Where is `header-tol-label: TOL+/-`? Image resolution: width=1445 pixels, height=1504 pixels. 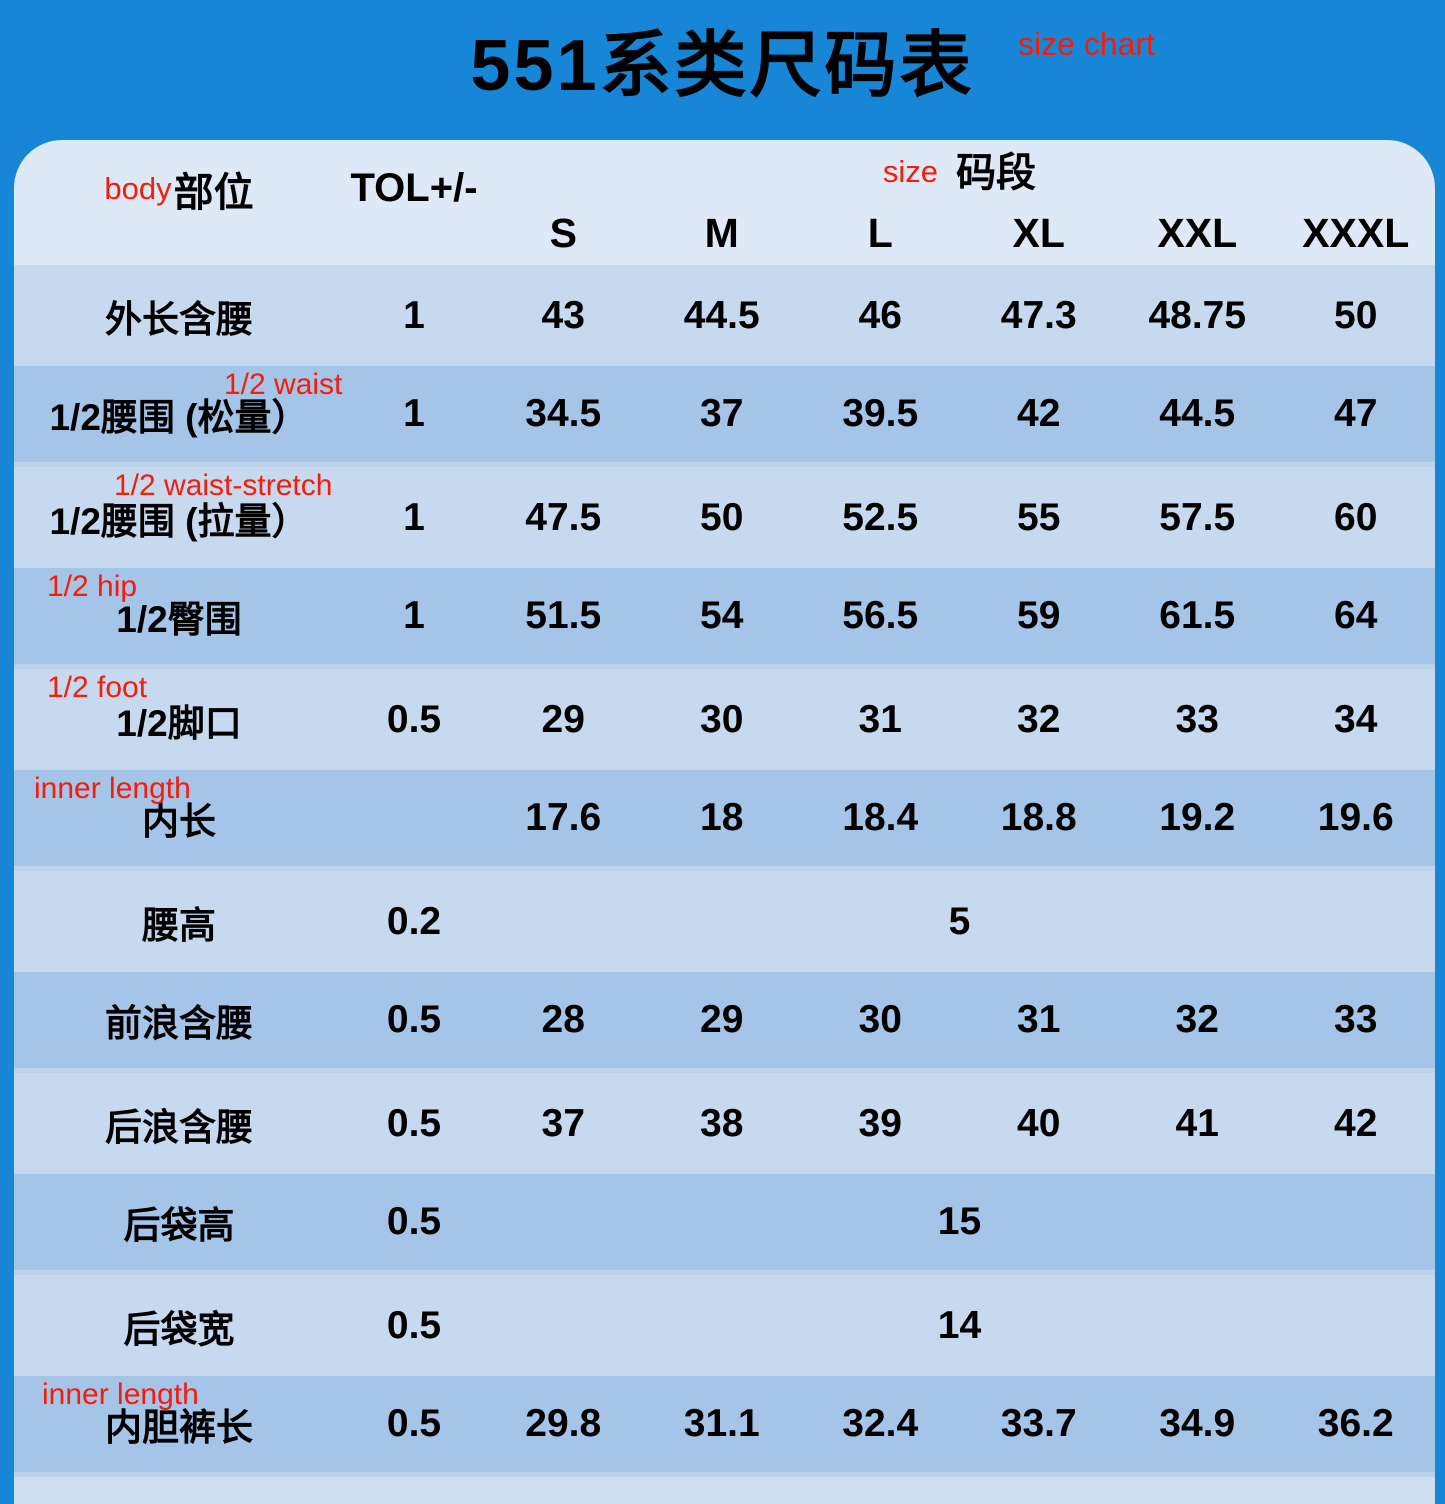
header-tol-label: TOL+/- is located at coordinates (414, 188).